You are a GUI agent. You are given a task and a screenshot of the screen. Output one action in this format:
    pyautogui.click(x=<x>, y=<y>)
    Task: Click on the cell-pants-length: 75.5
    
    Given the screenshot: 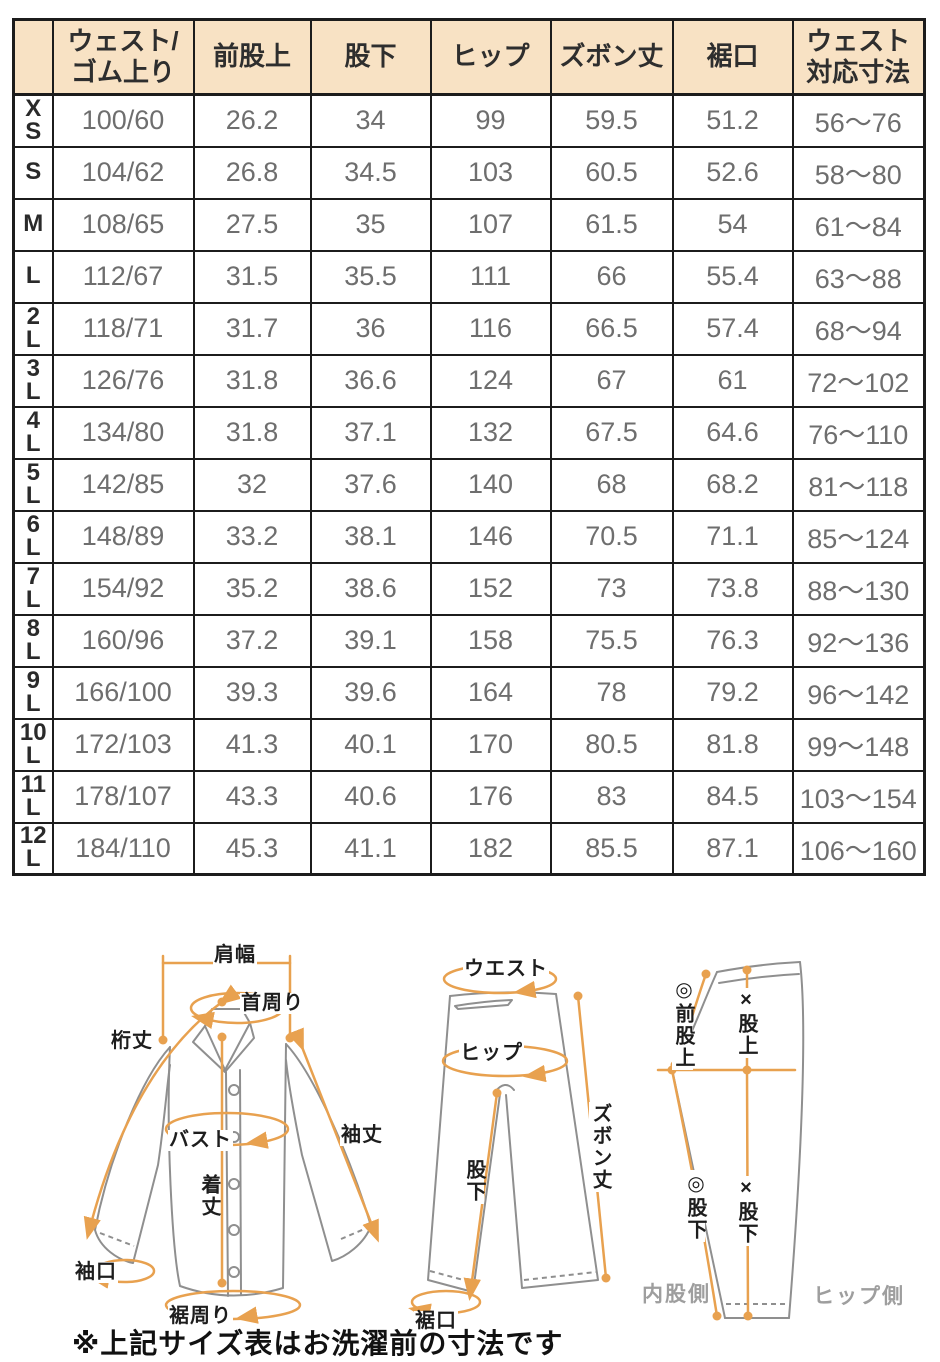 What is the action you would take?
    pyautogui.click(x=611, y=640)
    